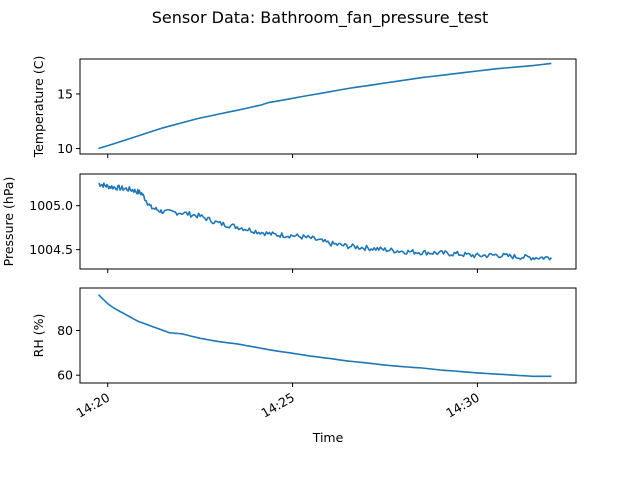 The width and height of the screenshot is (640, 480). I want to click on figure-title: Sensor Data: Bathroom_fan_pressure_test, so click(320, 18).